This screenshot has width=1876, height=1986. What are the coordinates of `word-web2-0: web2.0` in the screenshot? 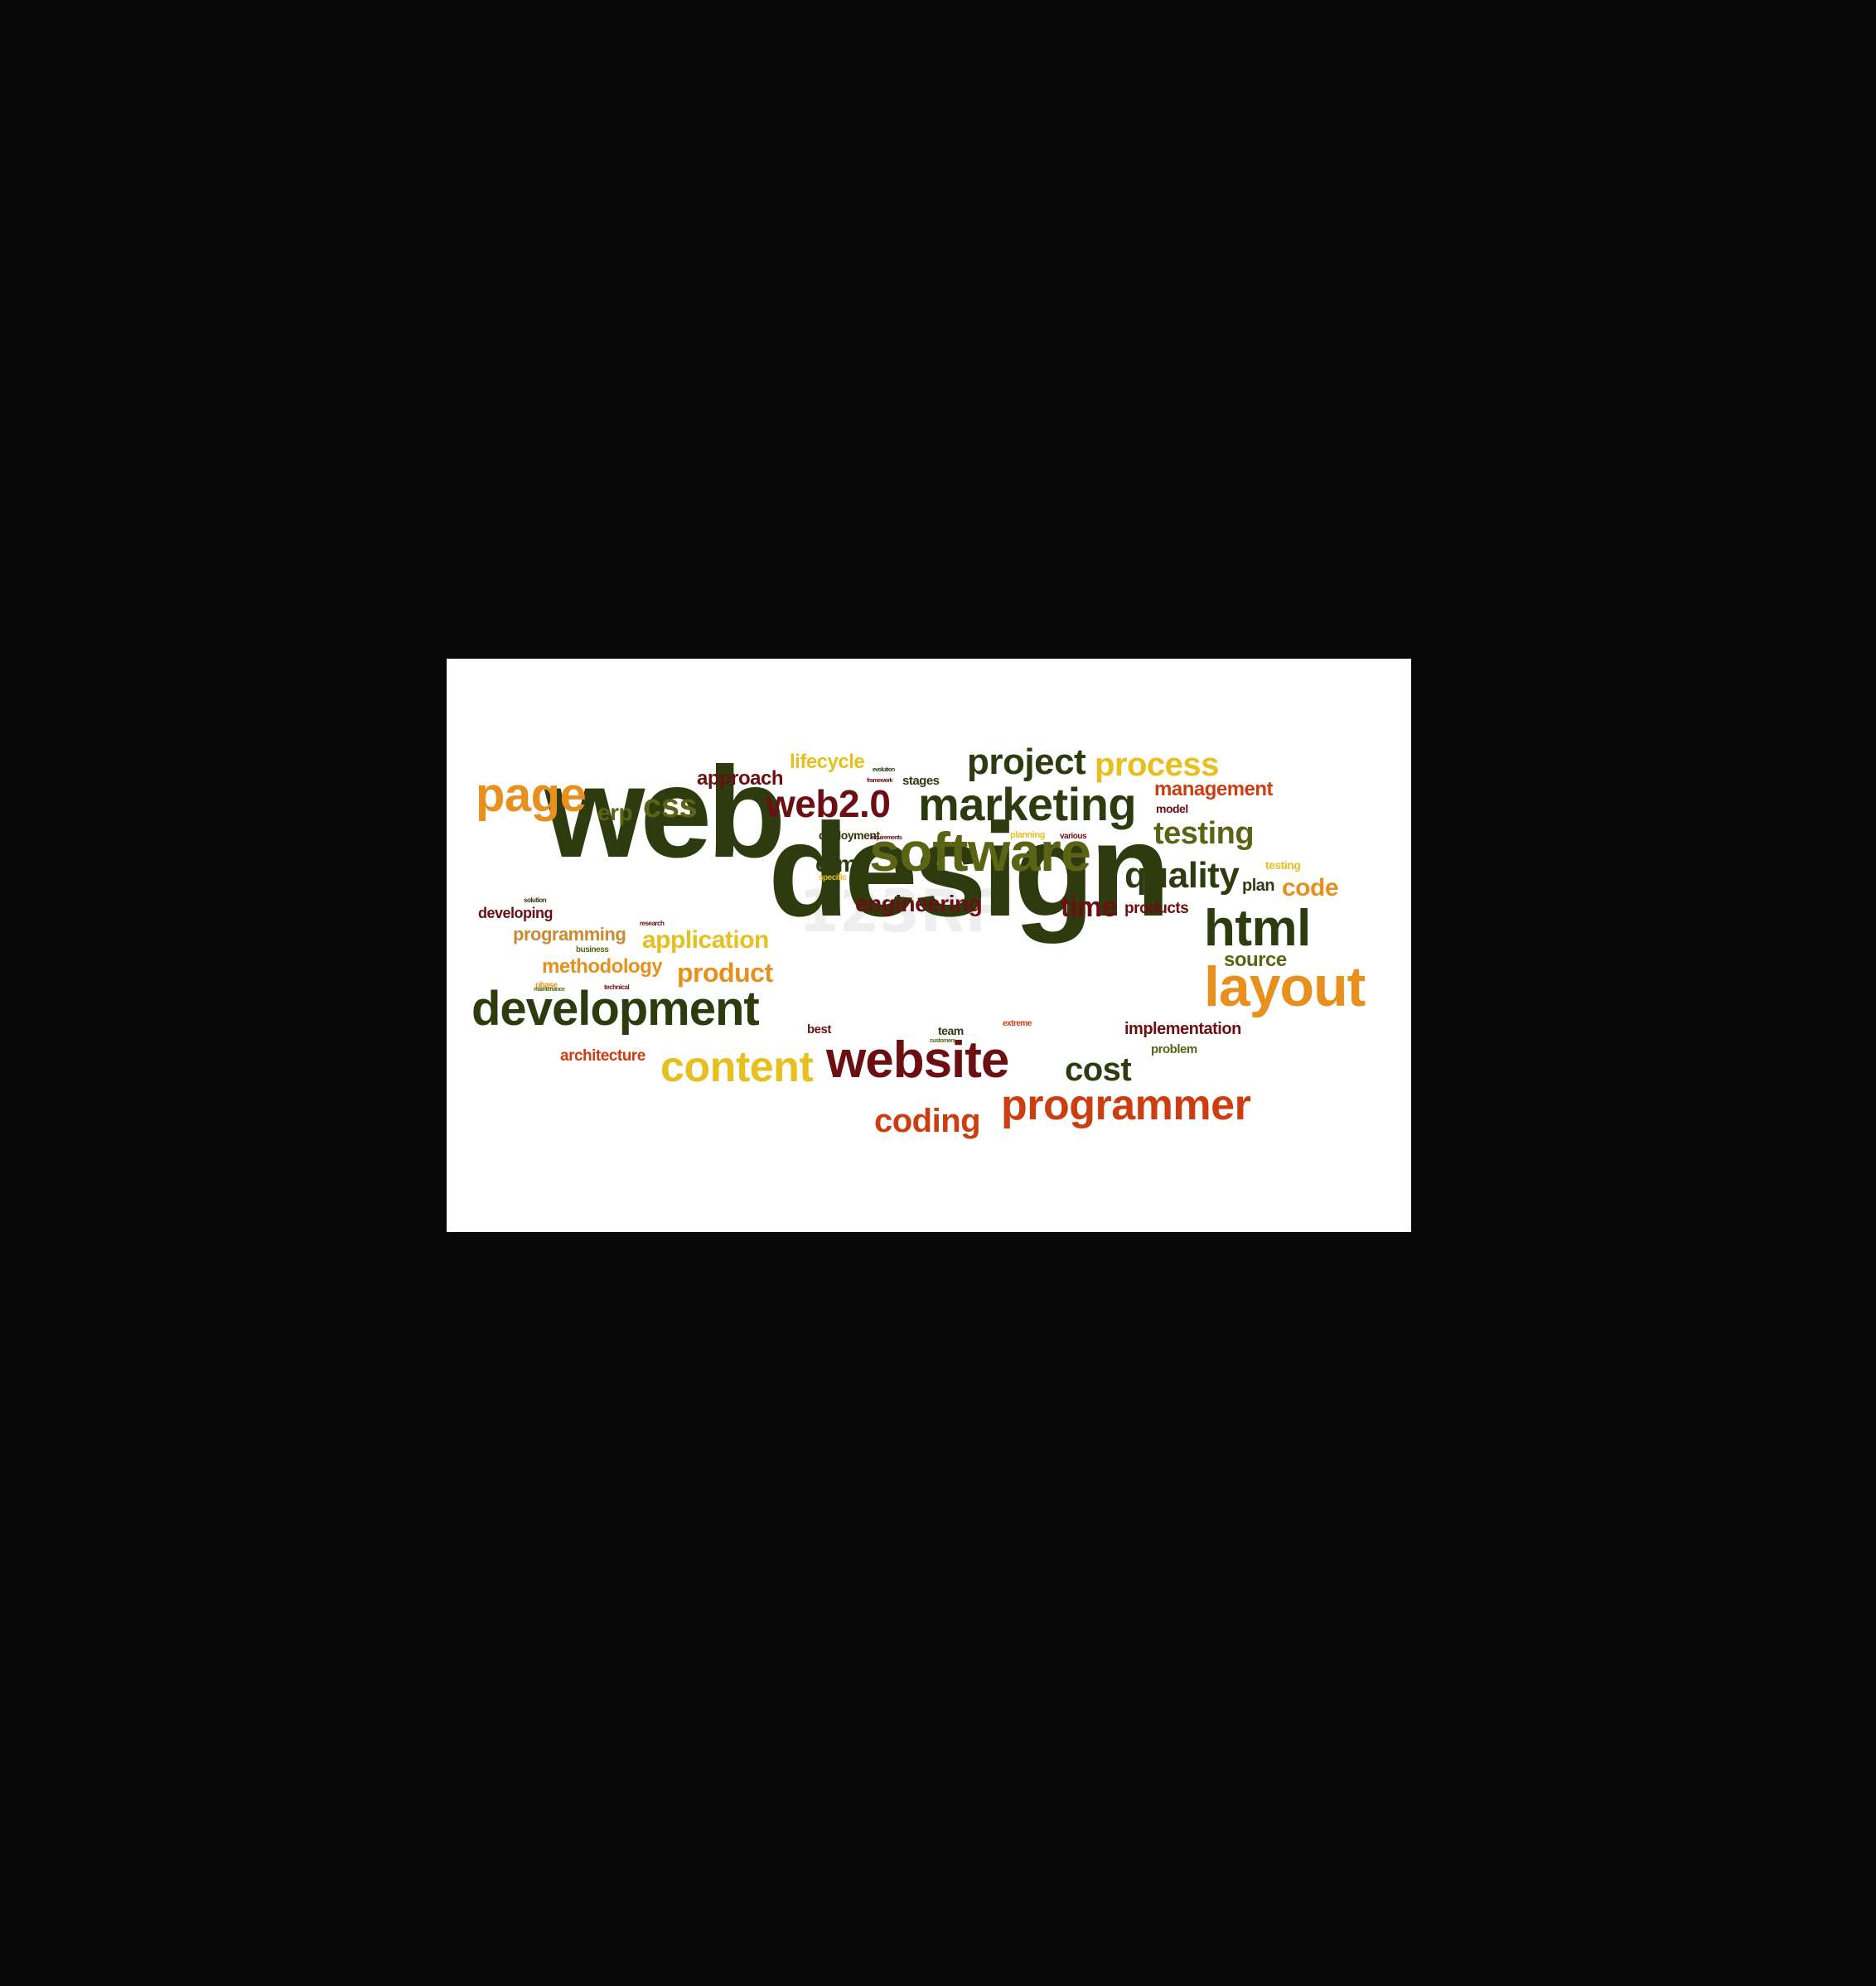 It's located at (828, 804).